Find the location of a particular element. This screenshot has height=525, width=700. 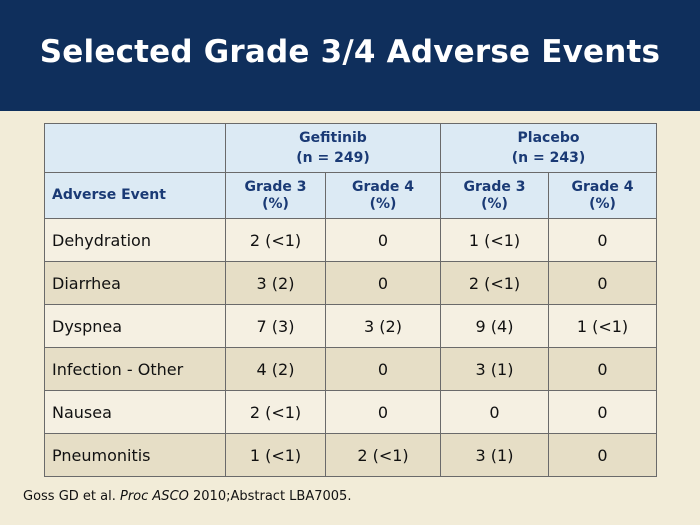

table-row: Infection - Other 4 (2) 0 3 (1) 0 is located at coordinates (350, 369).